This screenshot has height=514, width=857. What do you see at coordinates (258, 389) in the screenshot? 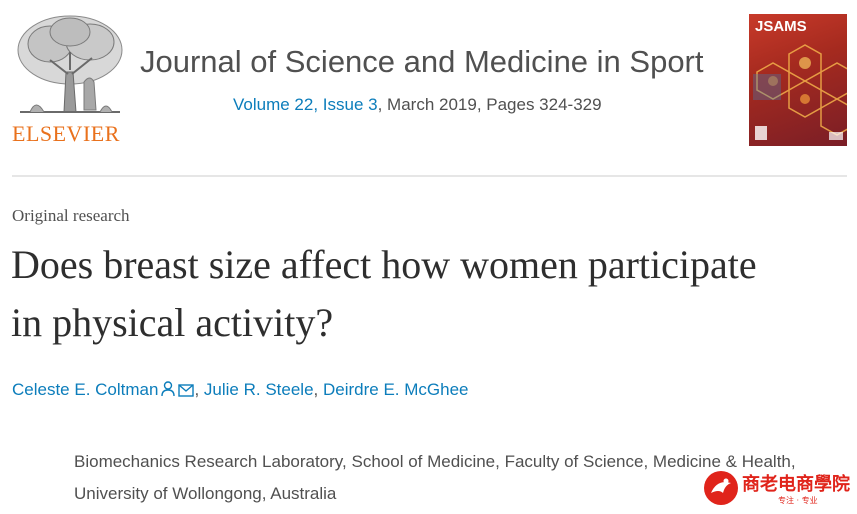
I see `author-link-steele: Julie R. Steele` at bounding box center [258, 389].